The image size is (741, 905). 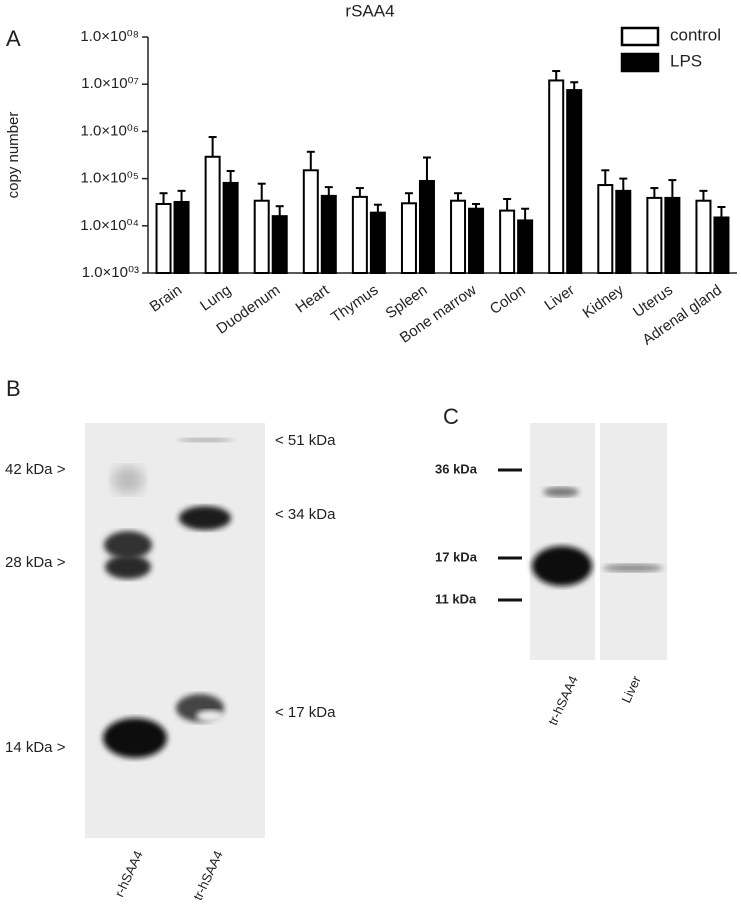 I want to click on x-tick-label: Liver, so click(x=559, y=298).